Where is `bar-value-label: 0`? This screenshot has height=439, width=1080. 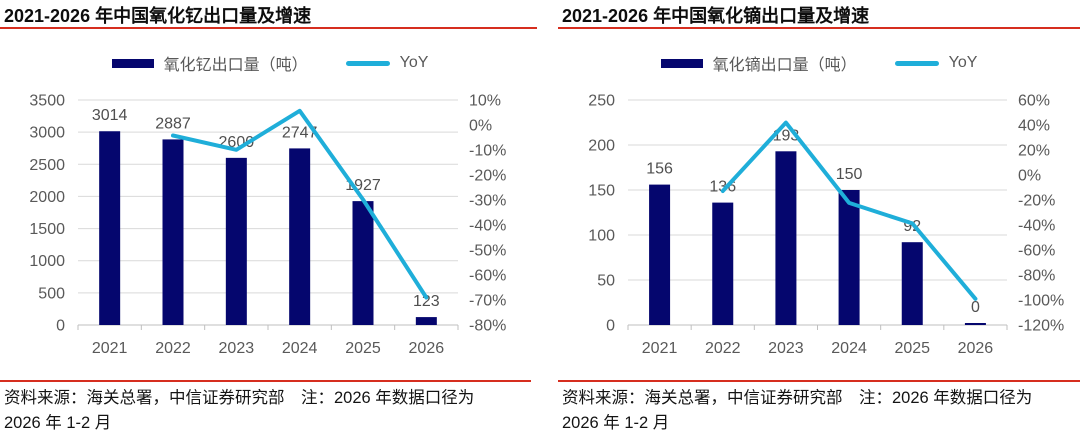
bar-value-label: 0 is located at coordinates (975, 307).